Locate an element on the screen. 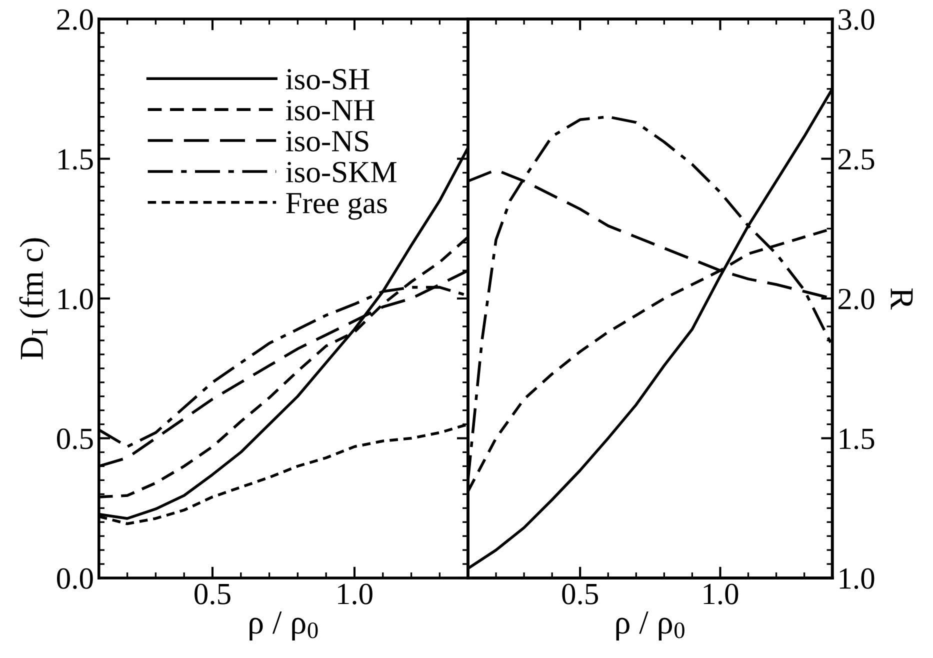 The width and height of the screenshot is (933, 658). y-tick-label: 0.0 is located at coordinates (75, 579).